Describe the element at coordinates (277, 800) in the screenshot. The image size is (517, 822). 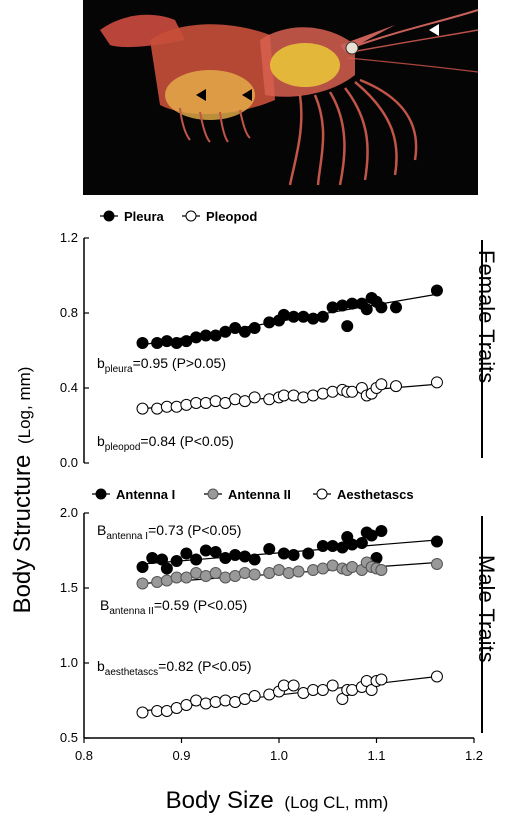
I see `x-axis-label: Body Size (Log CL, mm)` at that location.